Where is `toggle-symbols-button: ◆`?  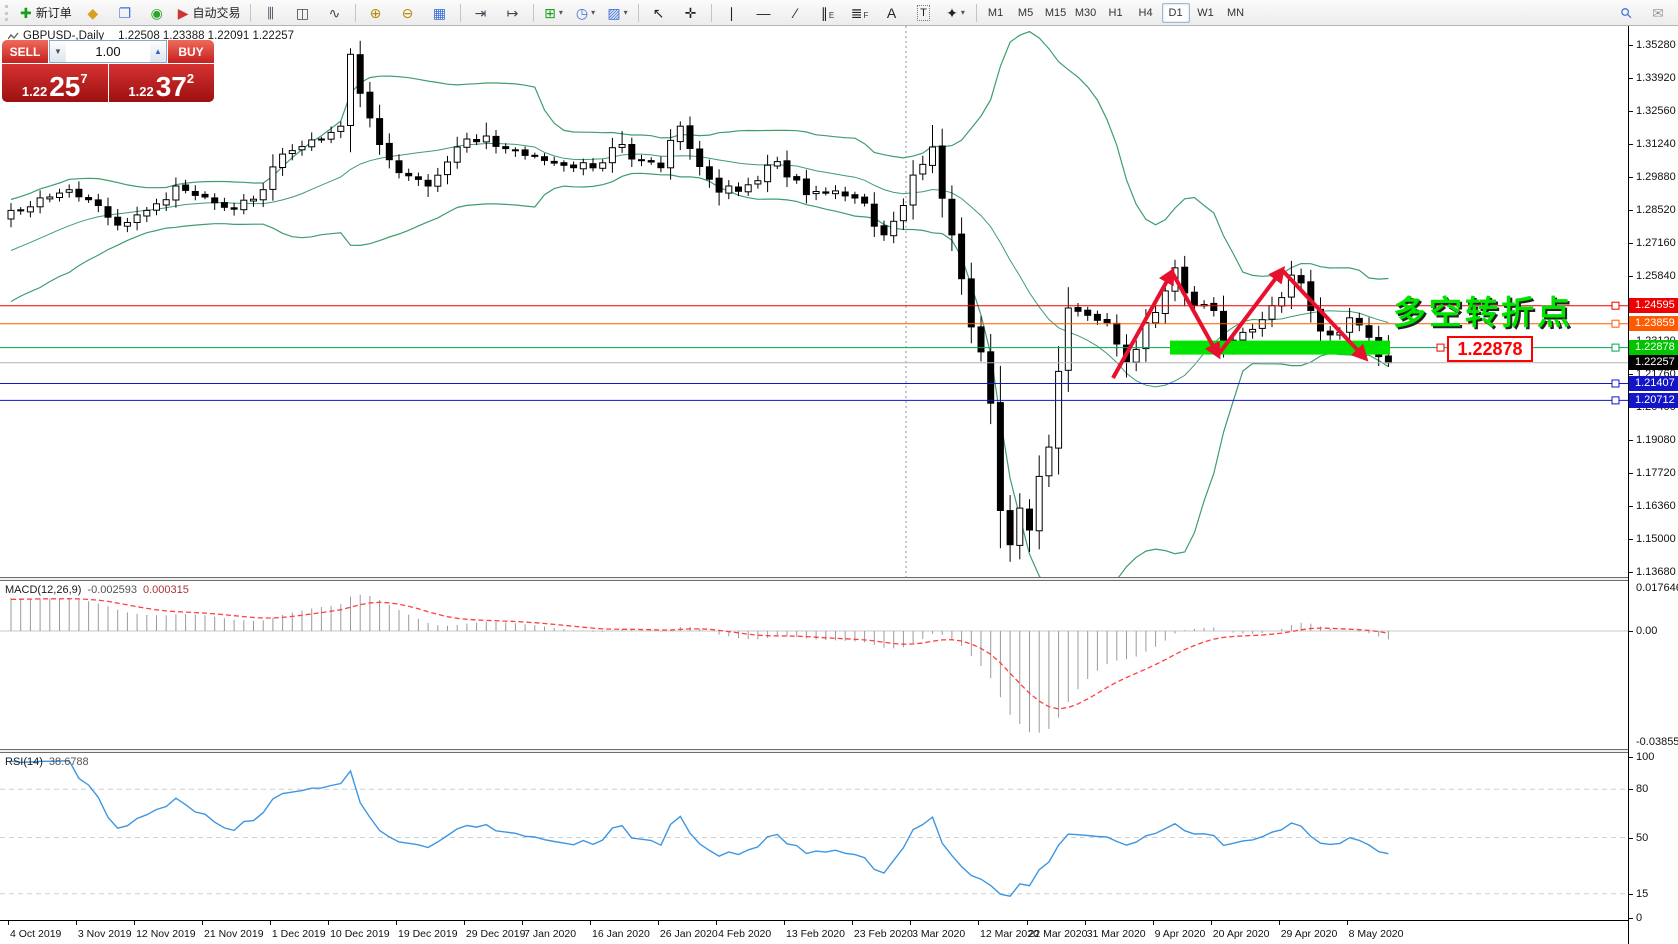
toggle-symbols-button: ◆ is located at coordinates (93, 13).